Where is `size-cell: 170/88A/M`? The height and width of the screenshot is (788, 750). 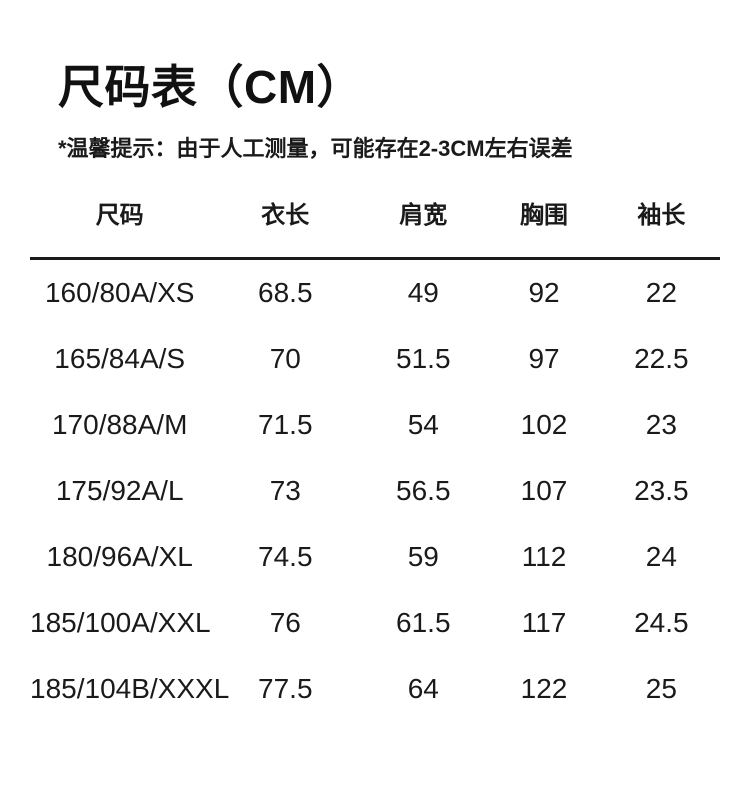 size-cell: 170/88A/M is located at coordinates (119, 424).